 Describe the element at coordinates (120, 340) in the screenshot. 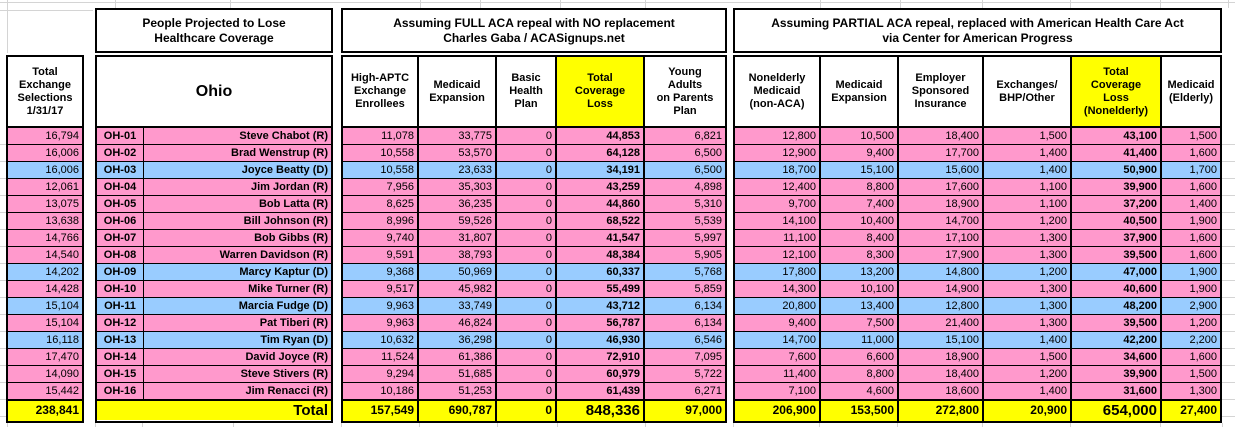

I see `district-code-cell: OH-13` at that location.